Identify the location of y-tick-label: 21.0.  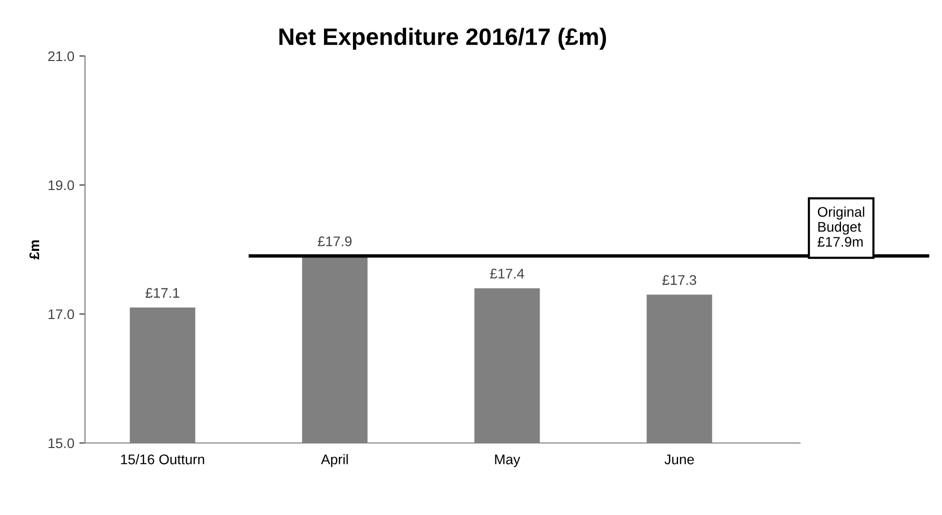
(61, 56).